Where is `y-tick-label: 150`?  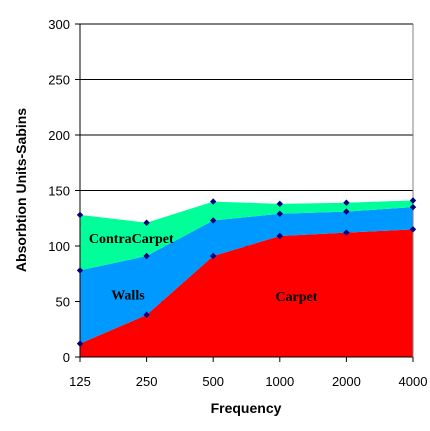 y-tick-label: 150 is located at coordinates (59, 191).